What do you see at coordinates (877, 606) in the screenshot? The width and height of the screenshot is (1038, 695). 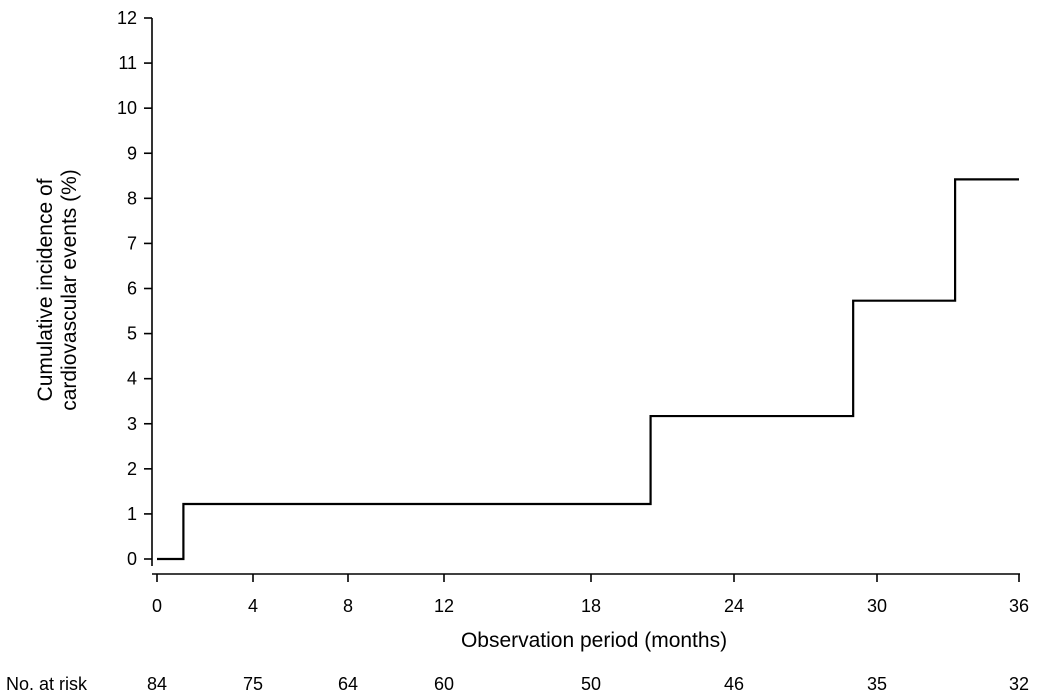 I see `x-tick-label: 30` at bounding box center [877, 606].